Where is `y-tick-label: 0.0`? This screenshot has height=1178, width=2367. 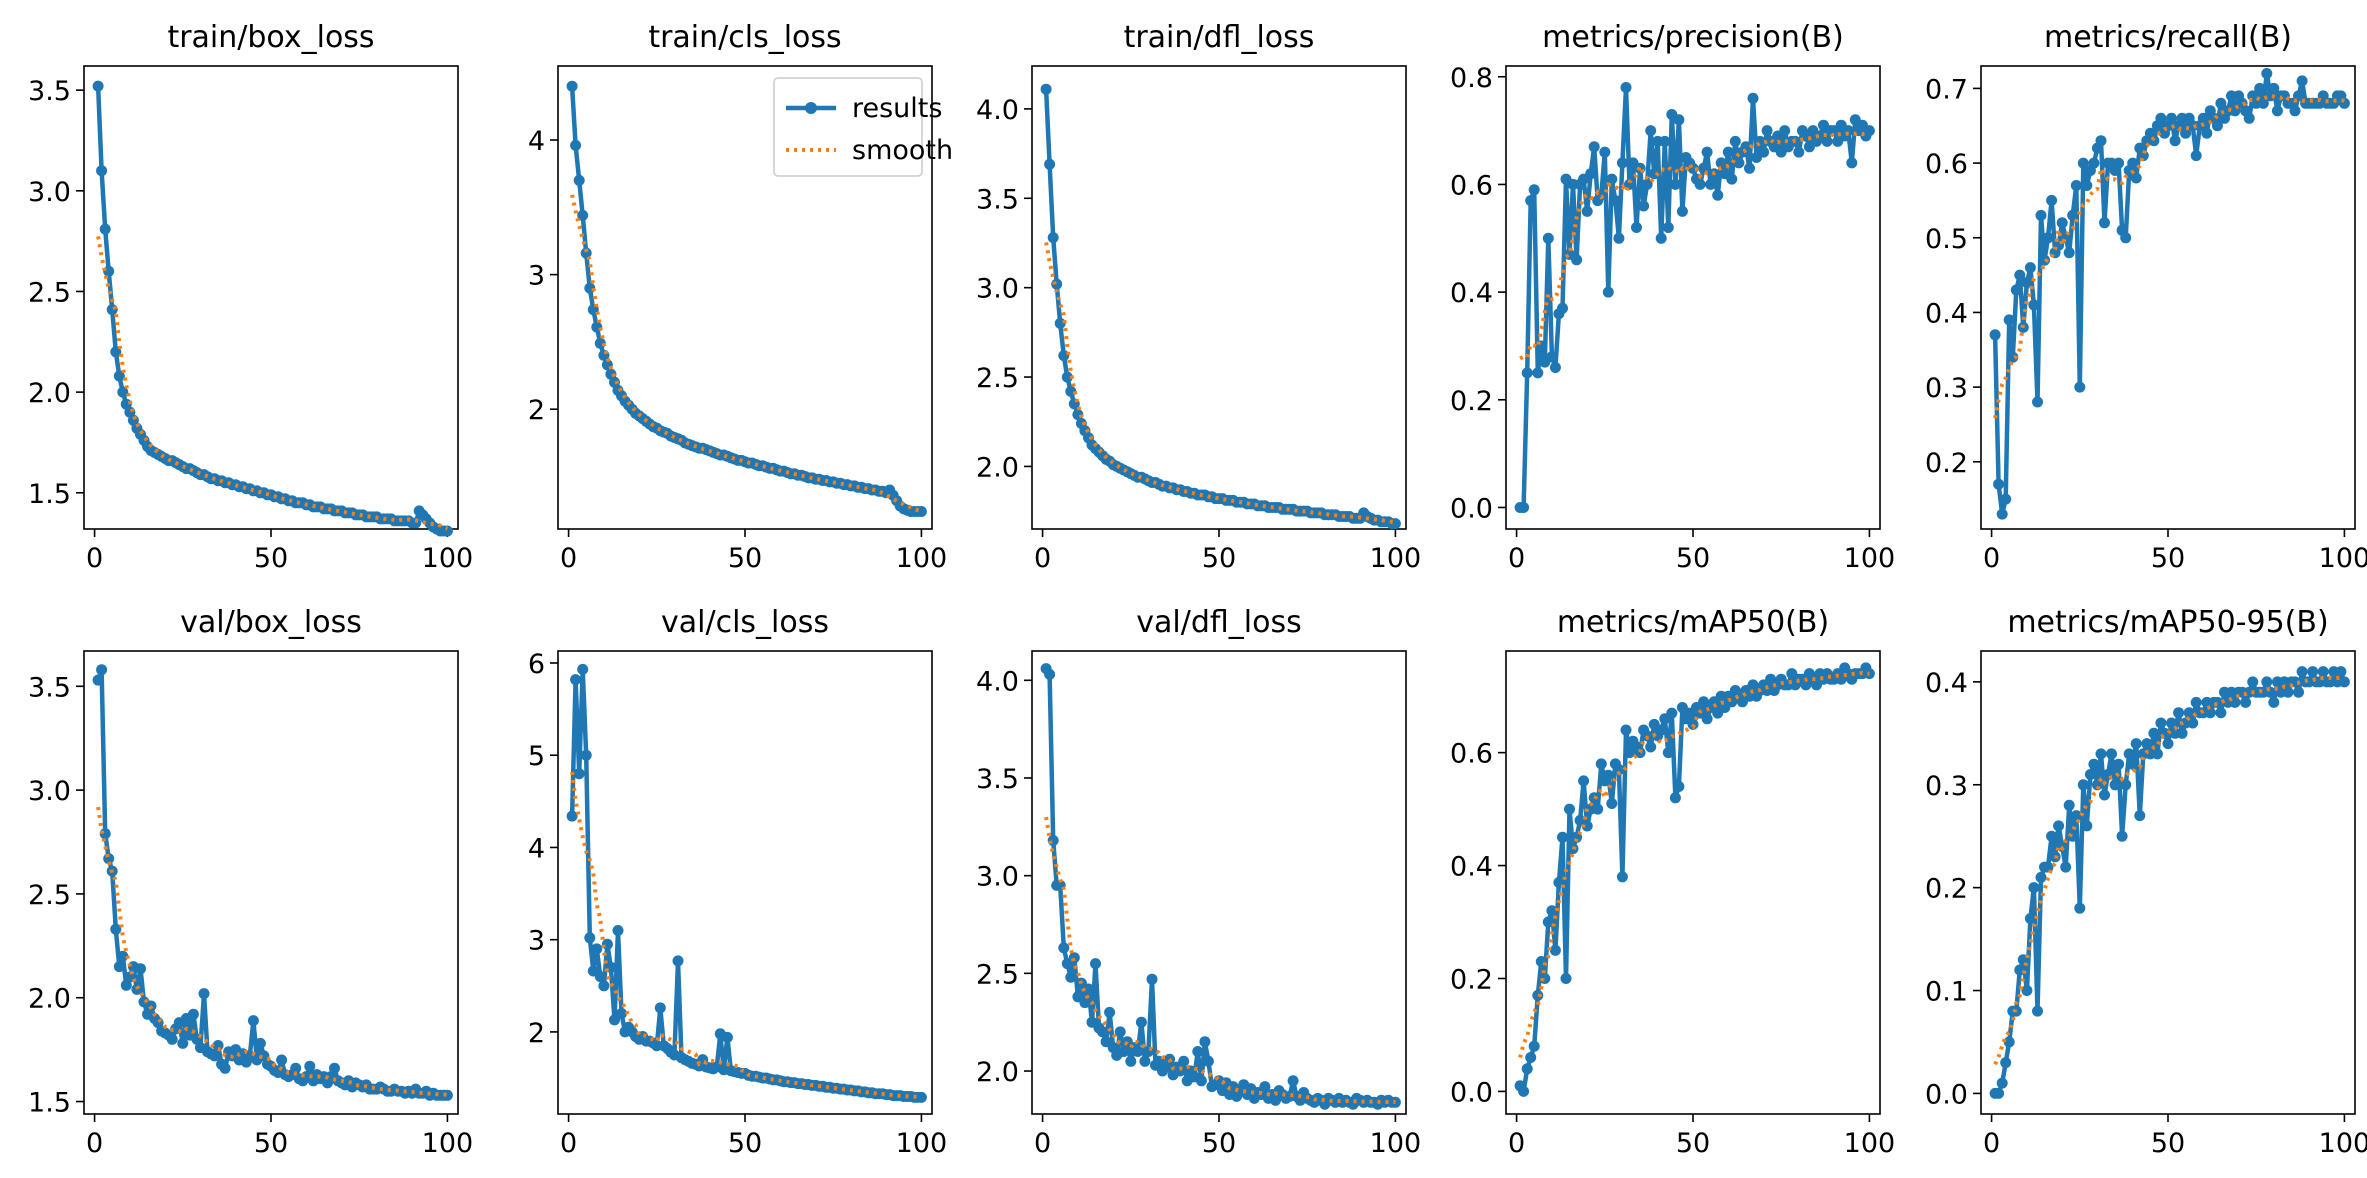
y-tick-label: 0.0 is located at coordinates (1471, 1092).